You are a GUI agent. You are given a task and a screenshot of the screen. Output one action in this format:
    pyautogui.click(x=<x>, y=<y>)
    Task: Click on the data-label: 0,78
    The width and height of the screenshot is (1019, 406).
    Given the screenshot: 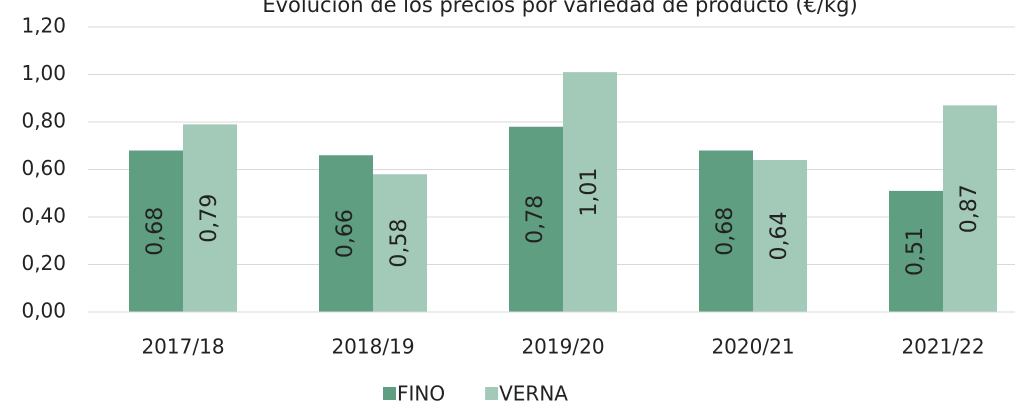 What is the action you would take?
    pyautogui.click(x=535, y=219)
    